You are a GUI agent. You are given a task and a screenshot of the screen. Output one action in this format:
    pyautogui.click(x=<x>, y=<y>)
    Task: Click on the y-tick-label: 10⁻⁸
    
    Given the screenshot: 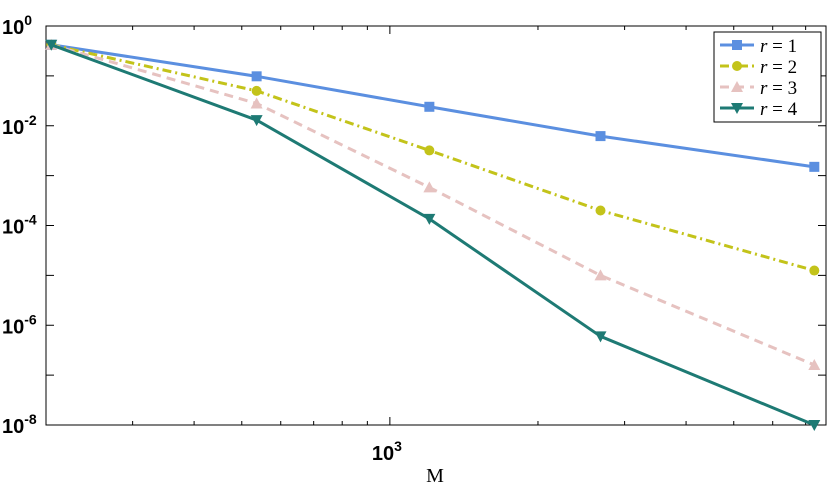 What is the action you would take?
    pyautogui.click(x=19, y=424)
    